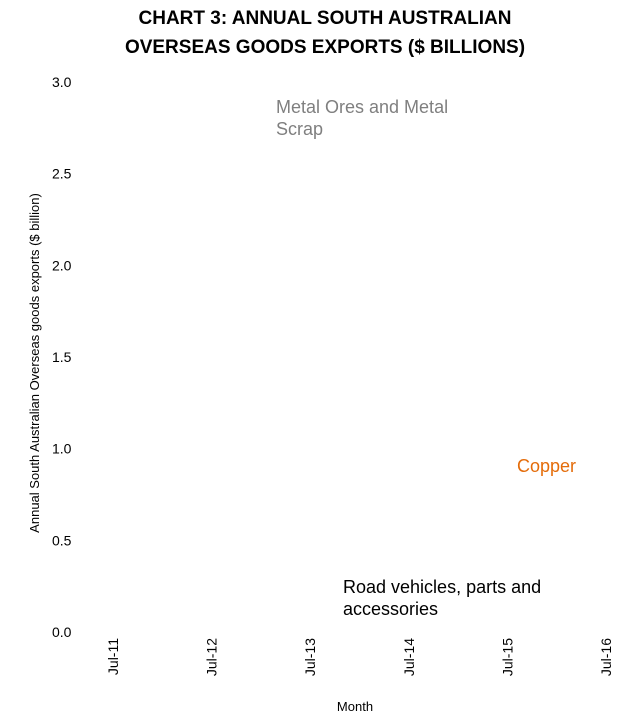  I want to click on x-tick-label: Jul-12, so click(212, 657).